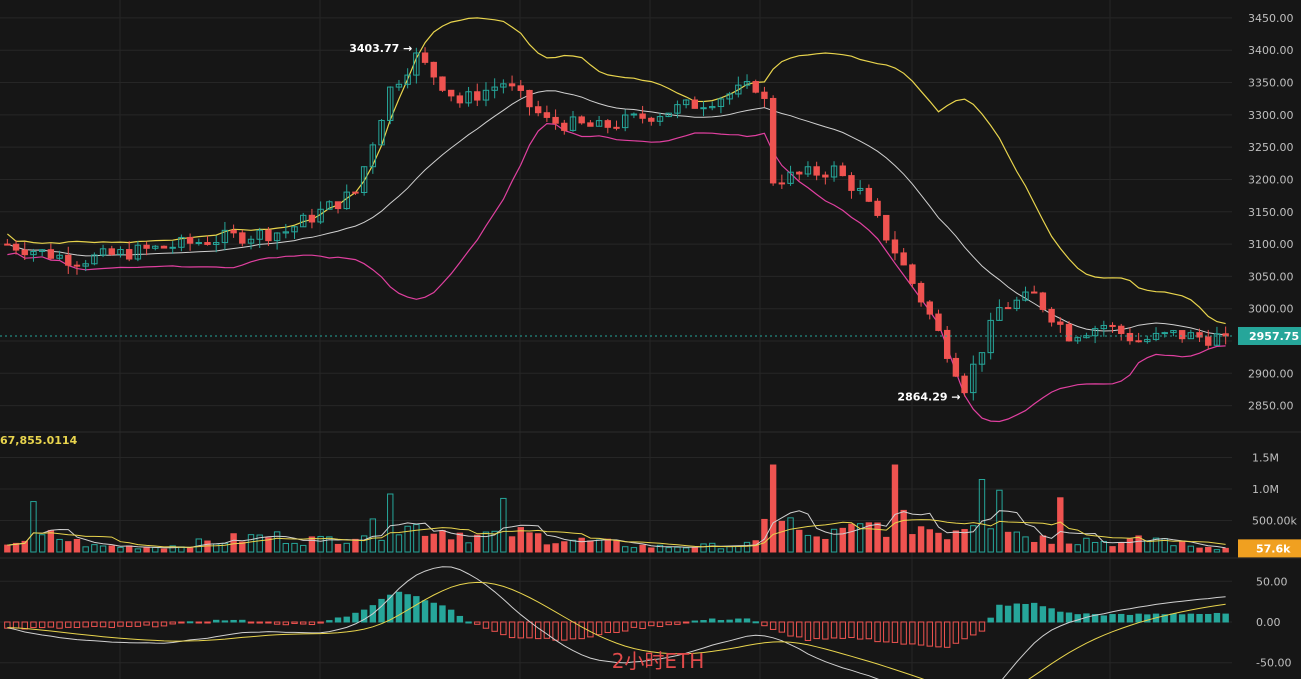 The width and height of the screenshot is (1301, 679). Describe the element at coordinates (658, 661) in the screenshot. I see `symbol-watermark: 2小时ETH` at that location.